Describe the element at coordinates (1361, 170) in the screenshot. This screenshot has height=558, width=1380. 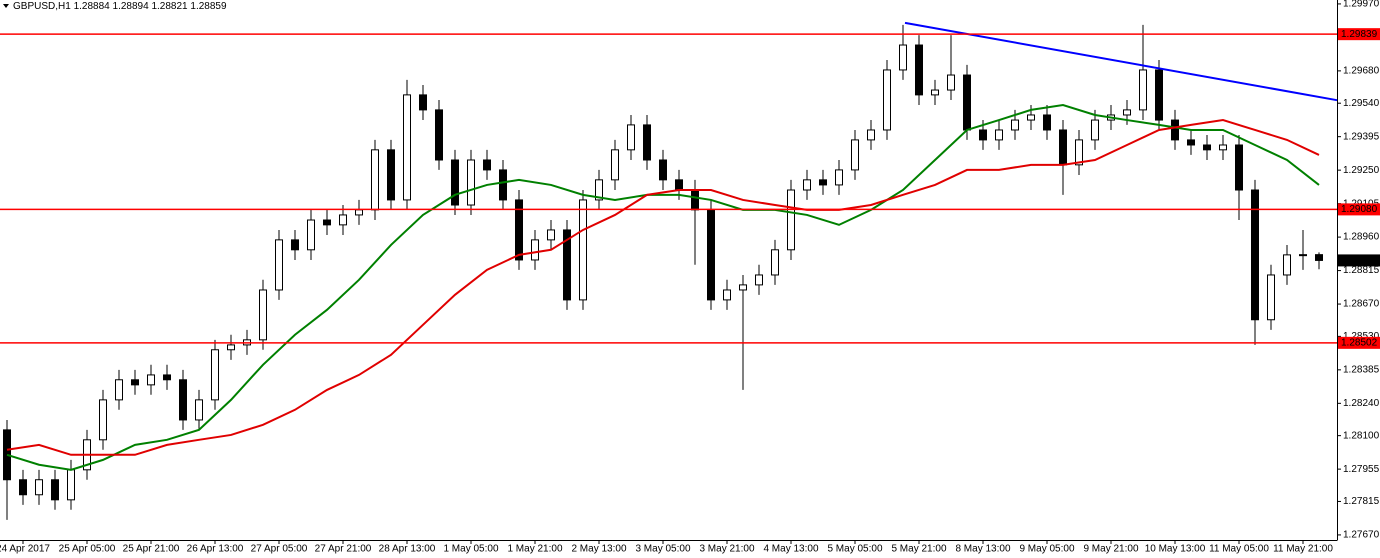
I see `y-tick-label: 1.29250` at that location.